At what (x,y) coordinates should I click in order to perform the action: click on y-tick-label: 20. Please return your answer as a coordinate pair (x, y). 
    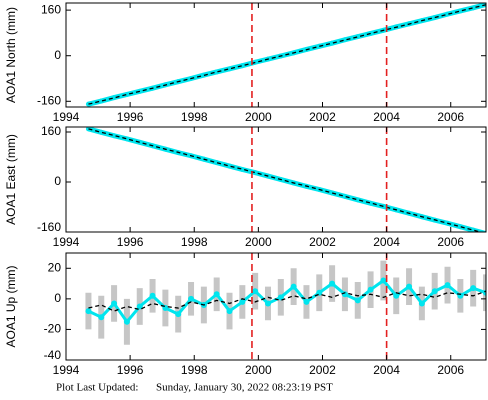
    Looking at the image, I should click on (55, 267).